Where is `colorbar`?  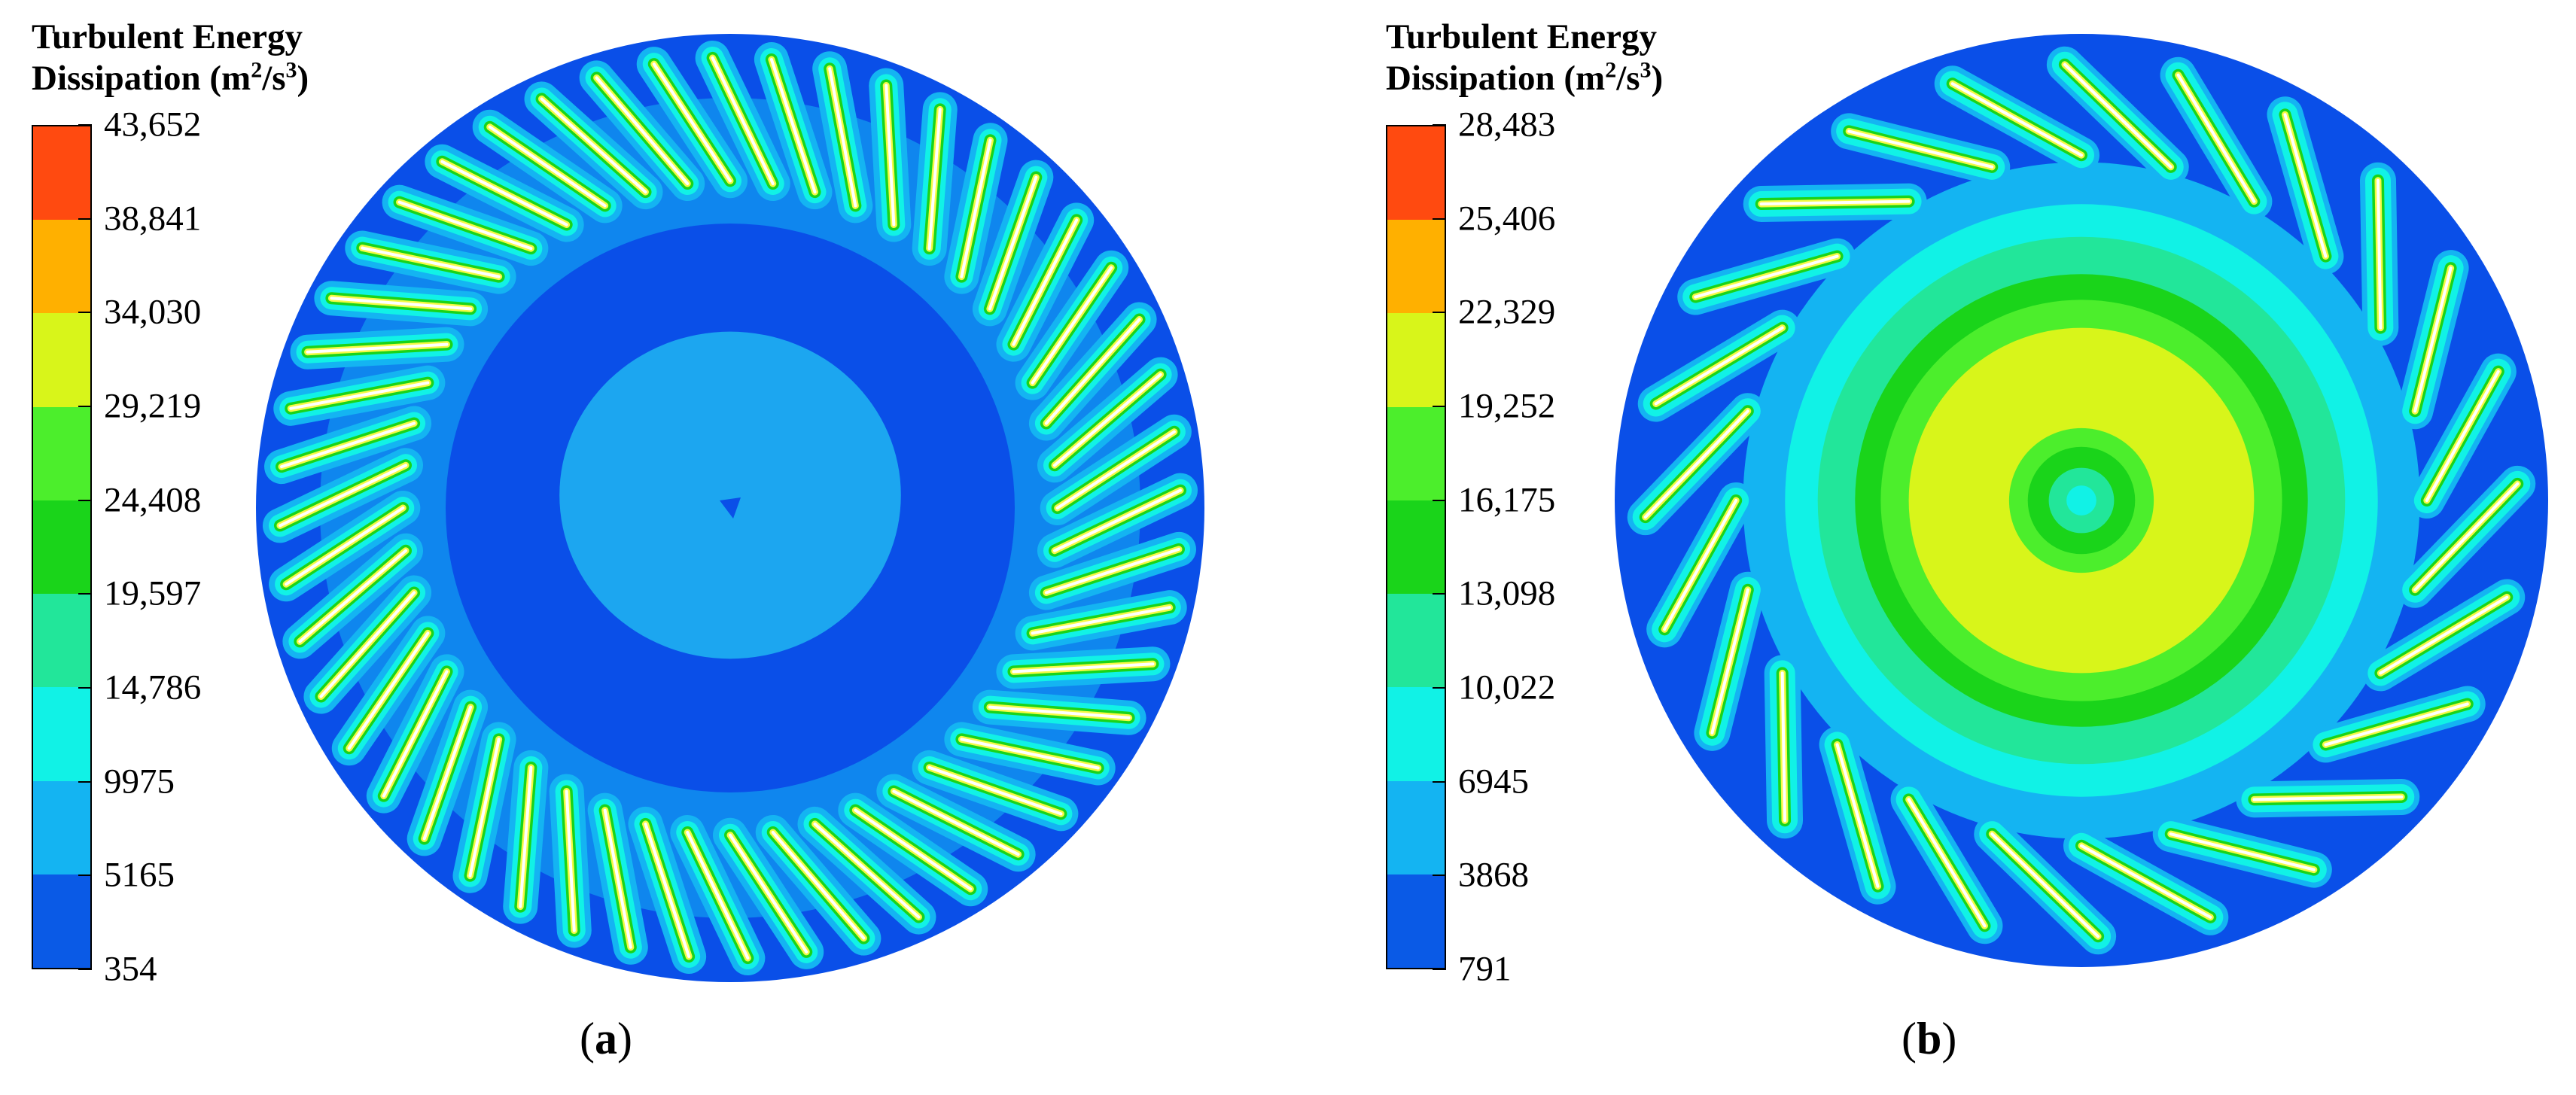 colorbar is located at coordinates (62, 547).